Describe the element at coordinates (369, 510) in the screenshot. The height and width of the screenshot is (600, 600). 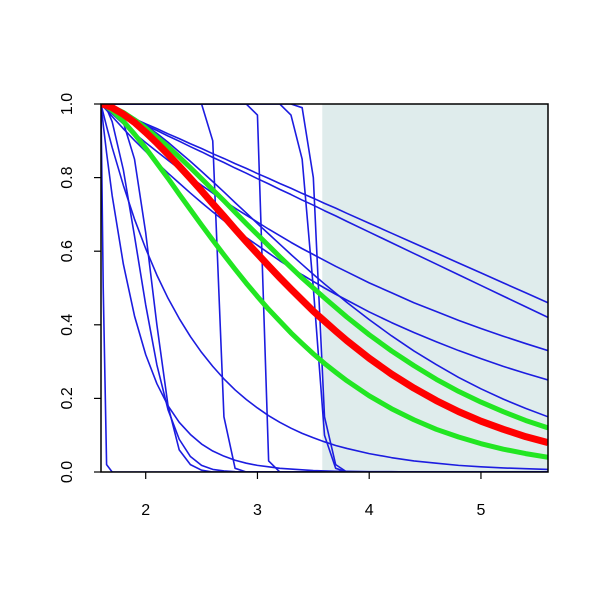
I see `x-tick-label: 4` at that location.